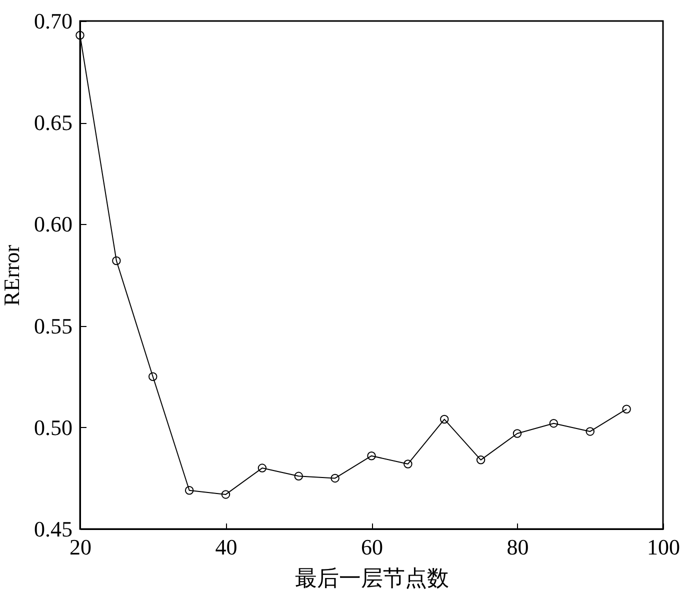 This screenshot has height=593, width=700. I want to click on y-tick-label: 0.50, so click(53, 427).